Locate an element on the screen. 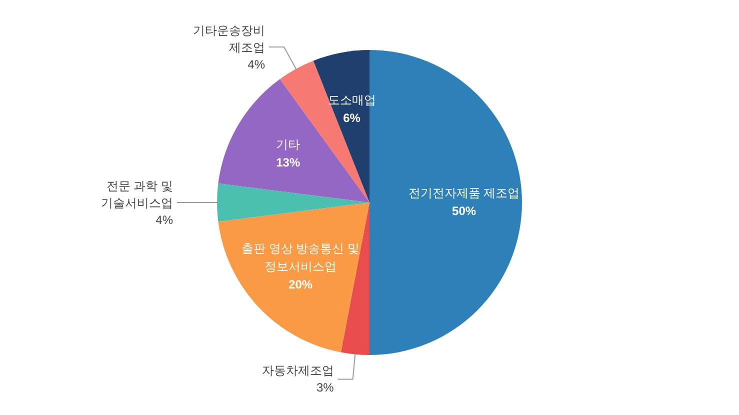 The height and width of the screenshot is (415, 739). data-label: 6% is located at coordinates (352, 117).